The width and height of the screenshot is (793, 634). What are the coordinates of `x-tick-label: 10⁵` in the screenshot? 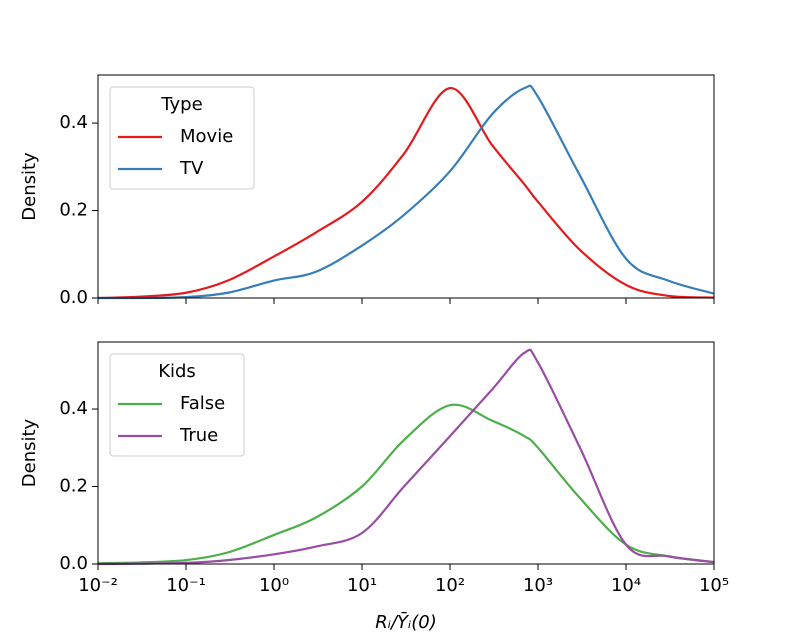 It's located at (714, 585).